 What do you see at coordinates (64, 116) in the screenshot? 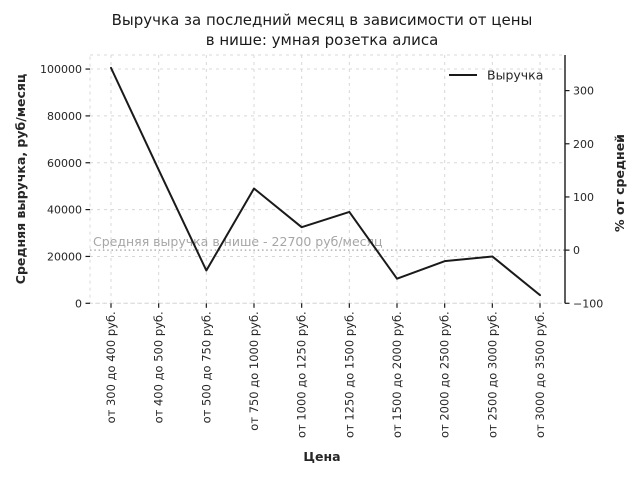
I see `y-left-tick-label: 80000` at bounding box center [64, 116].